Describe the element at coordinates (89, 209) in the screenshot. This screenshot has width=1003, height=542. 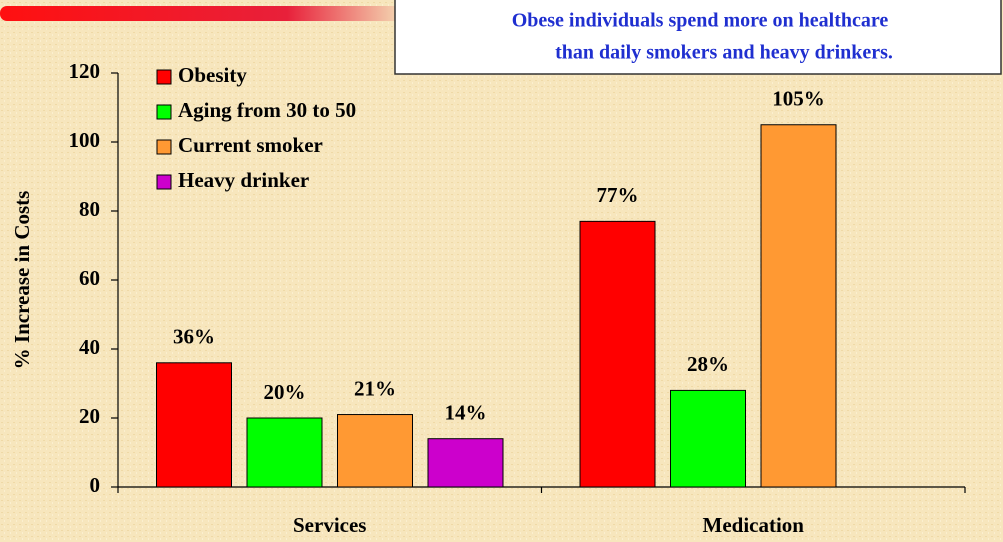
I see `y-tick-label: 80` at that location.